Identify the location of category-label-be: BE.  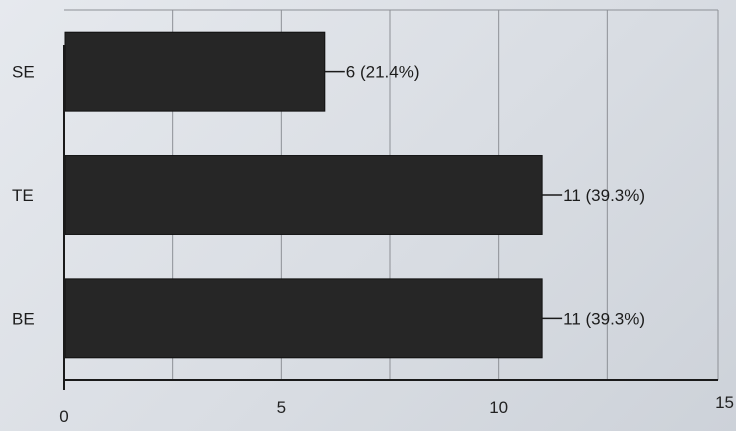
(23, 318).